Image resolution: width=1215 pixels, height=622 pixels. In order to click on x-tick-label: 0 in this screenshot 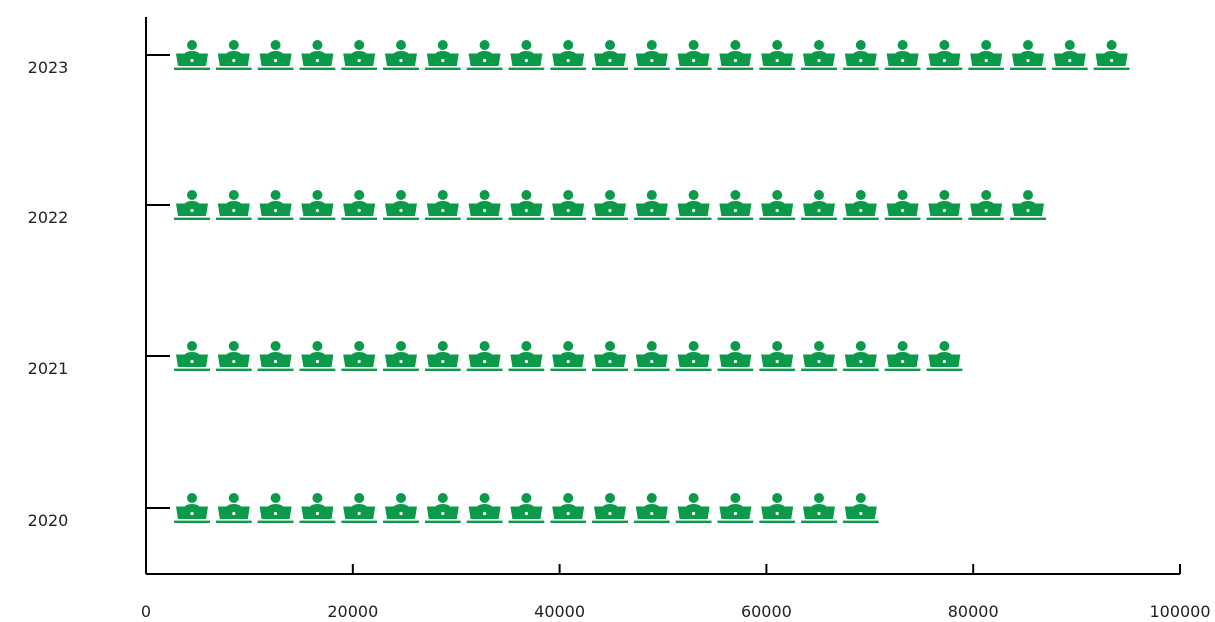, I will do `click(146, 611)`.